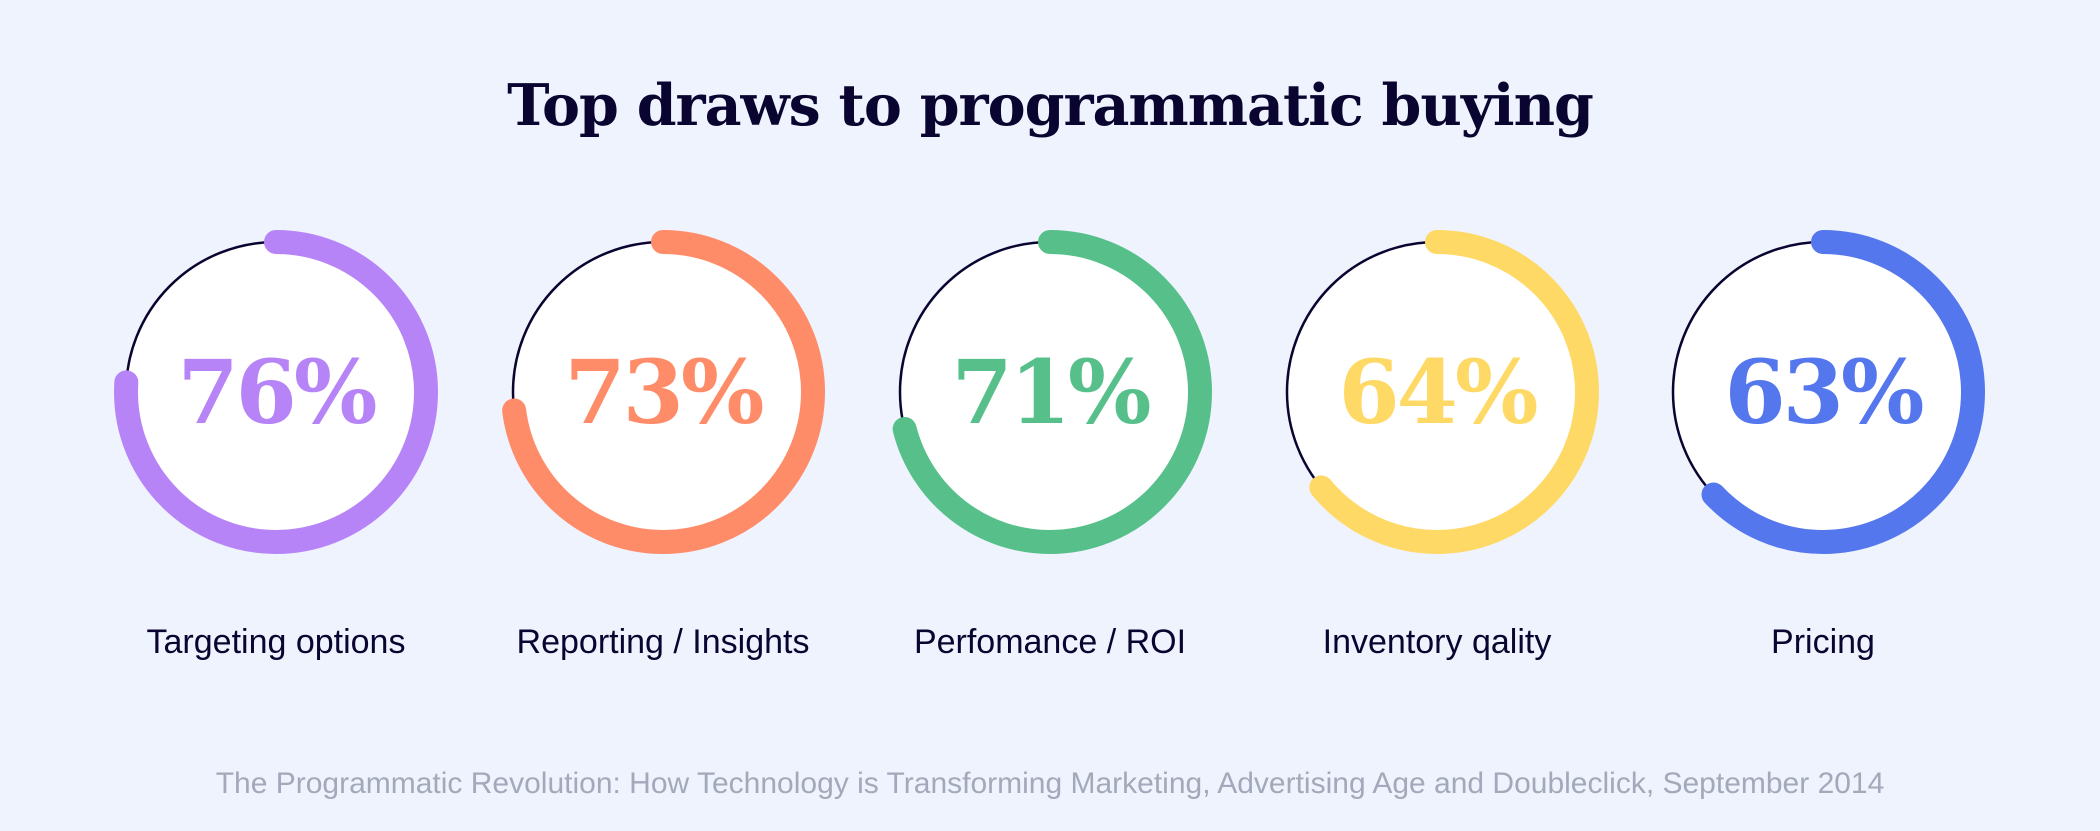  I want to click on category-label: Perfomance / ROI, so click(1050, 642).